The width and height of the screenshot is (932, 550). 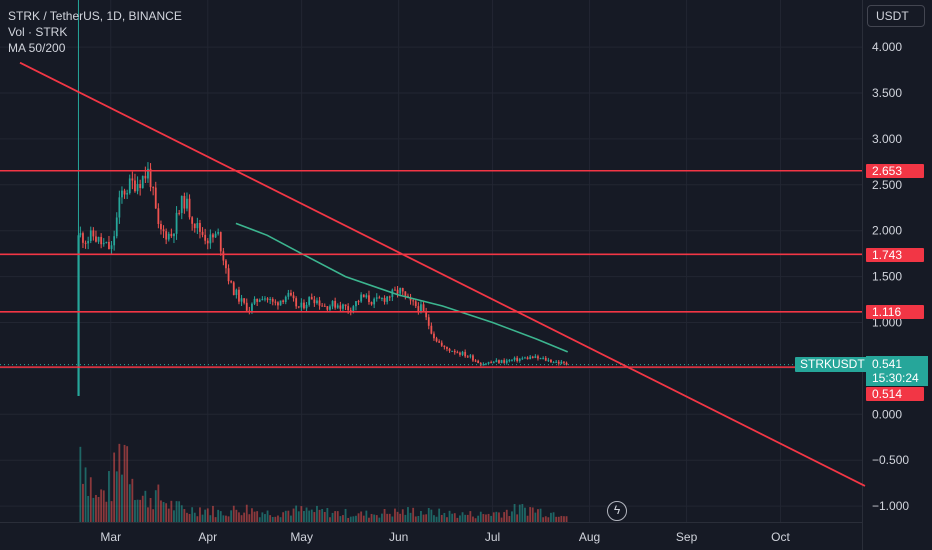 What do you see at coordinates (895, 255) in the screenshot?
I see `level-tag-1743: 1.743` at bounding box center [895, 255].